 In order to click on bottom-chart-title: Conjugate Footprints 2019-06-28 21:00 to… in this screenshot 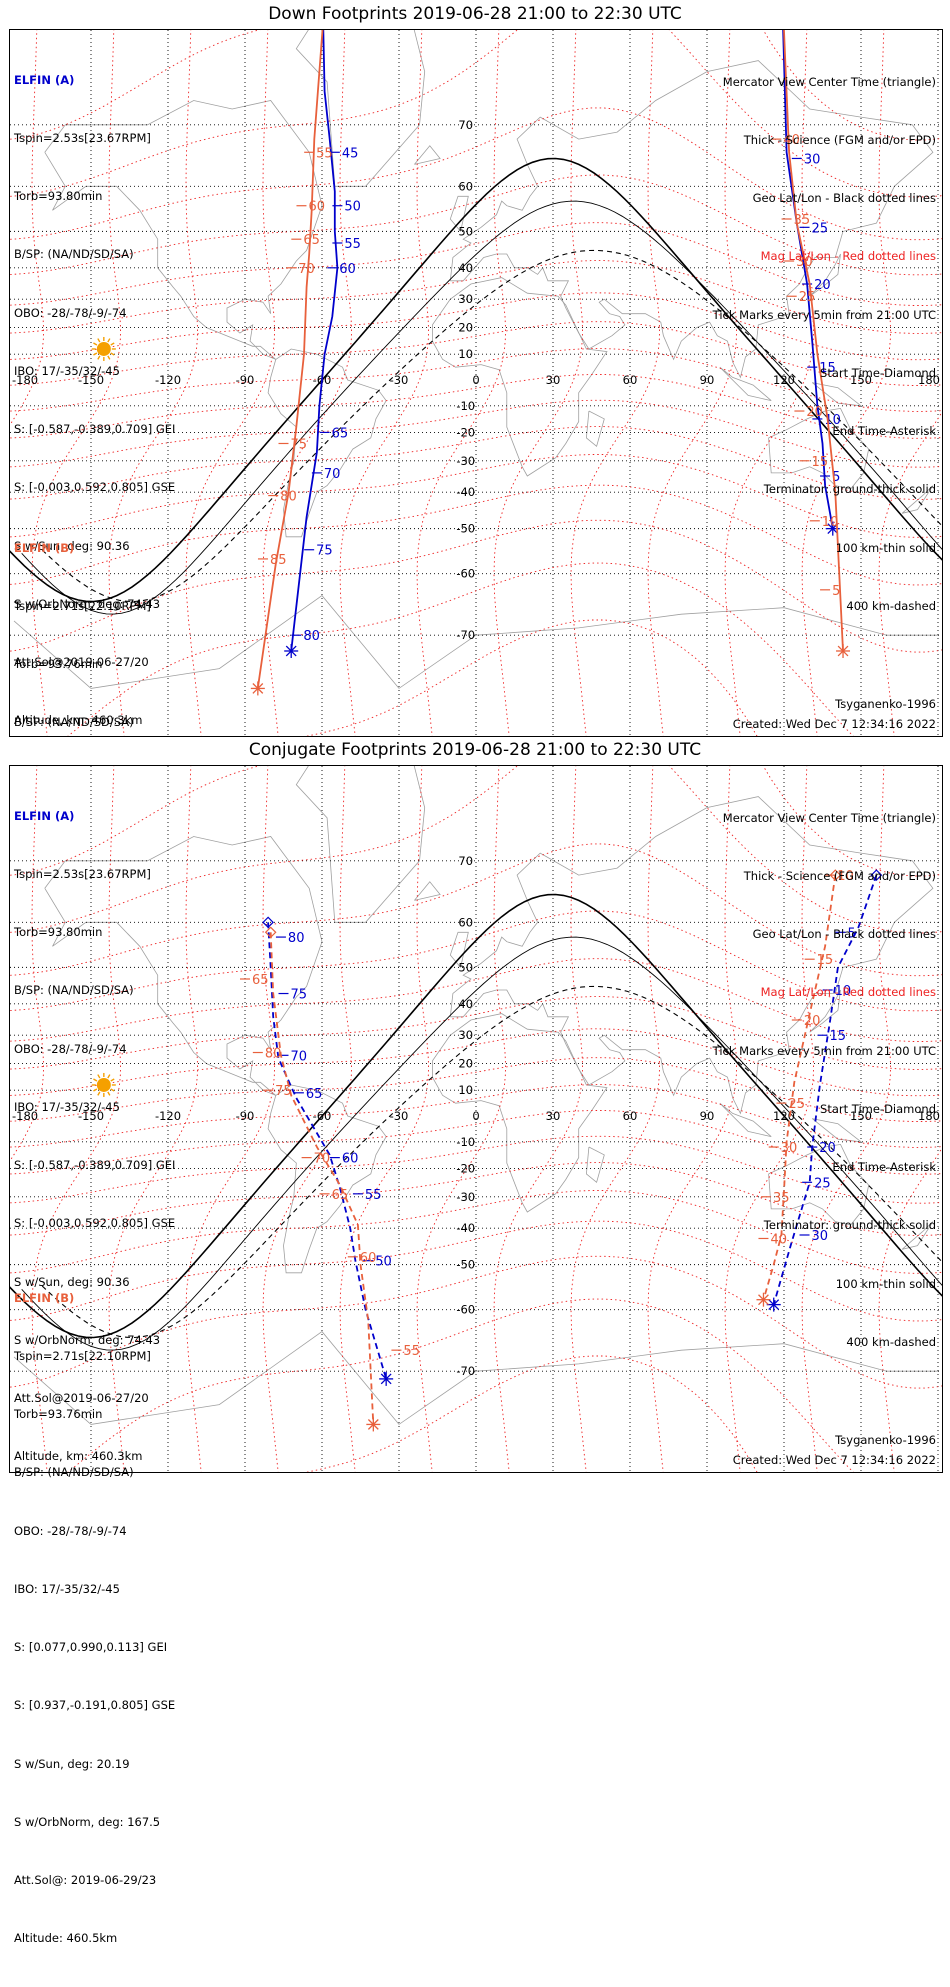, I will do `click(475, 750)`.